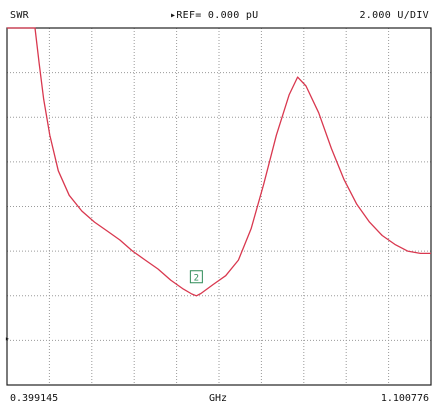  What do you see at coordinates (218, 398) in the screenshot?
I see `frequency-unit-label: GHz` at bounding box center [218, 398].